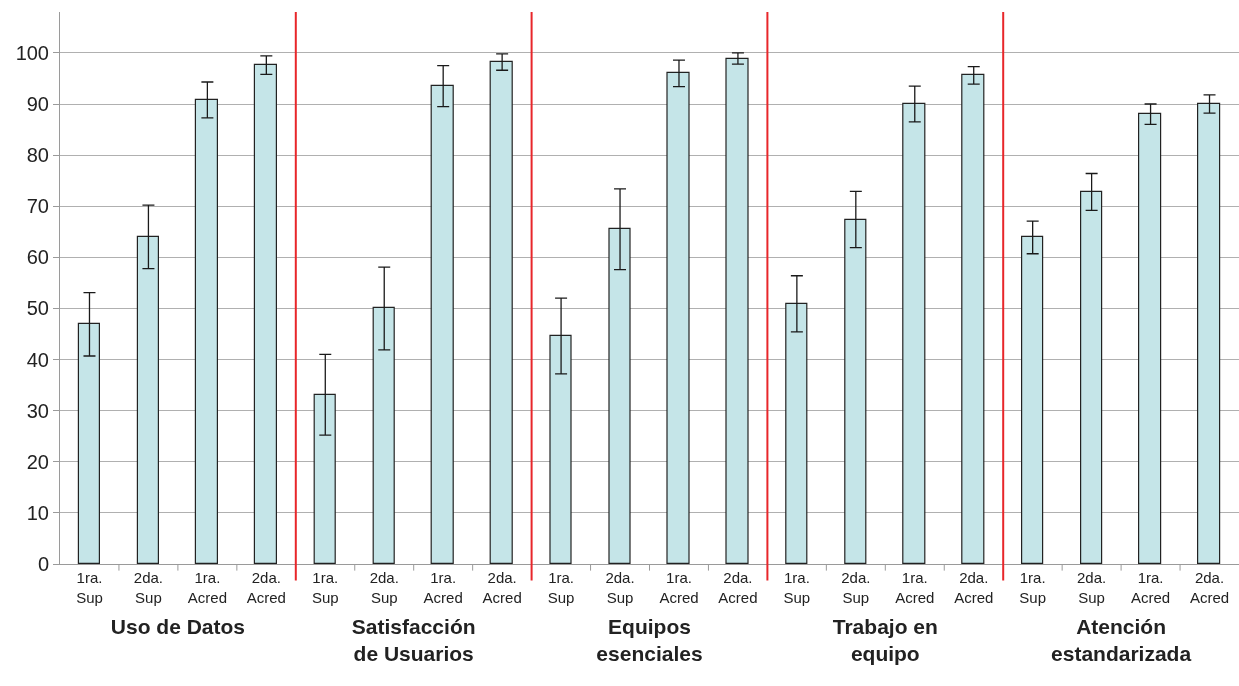  Describe the element at coordinates (1121, 639) in the screenshot. I see `x-axis-title: Atención estandarizada` at that location.